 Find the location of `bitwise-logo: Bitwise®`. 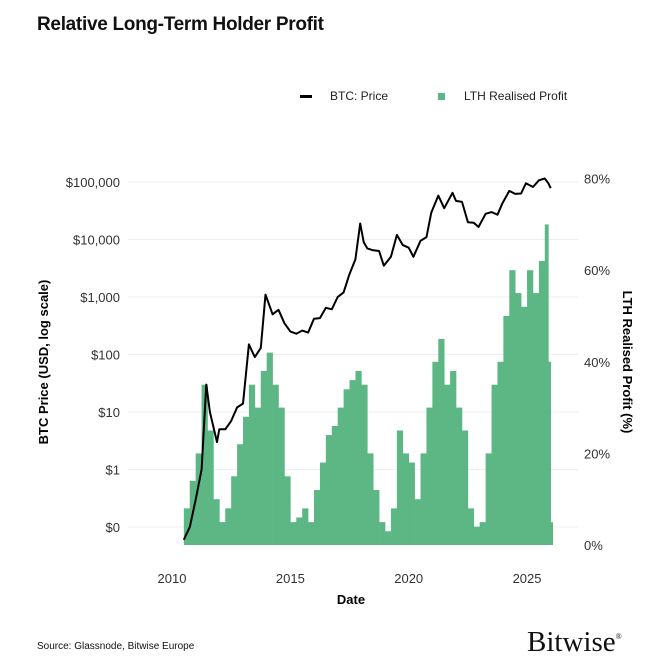

bitwise-logo: Bitwise® is located at coordinates (574, 642).